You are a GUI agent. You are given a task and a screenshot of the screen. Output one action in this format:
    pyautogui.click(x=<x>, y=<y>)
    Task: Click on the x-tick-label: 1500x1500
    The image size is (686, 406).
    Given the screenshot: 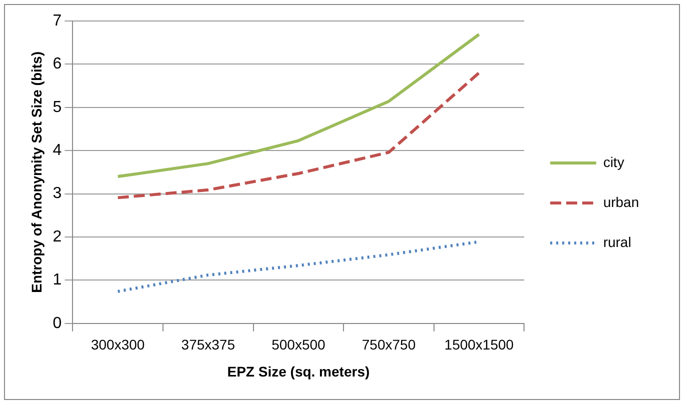 What is the action you would take?
    pyautogui.click(x=479, y=344)
    